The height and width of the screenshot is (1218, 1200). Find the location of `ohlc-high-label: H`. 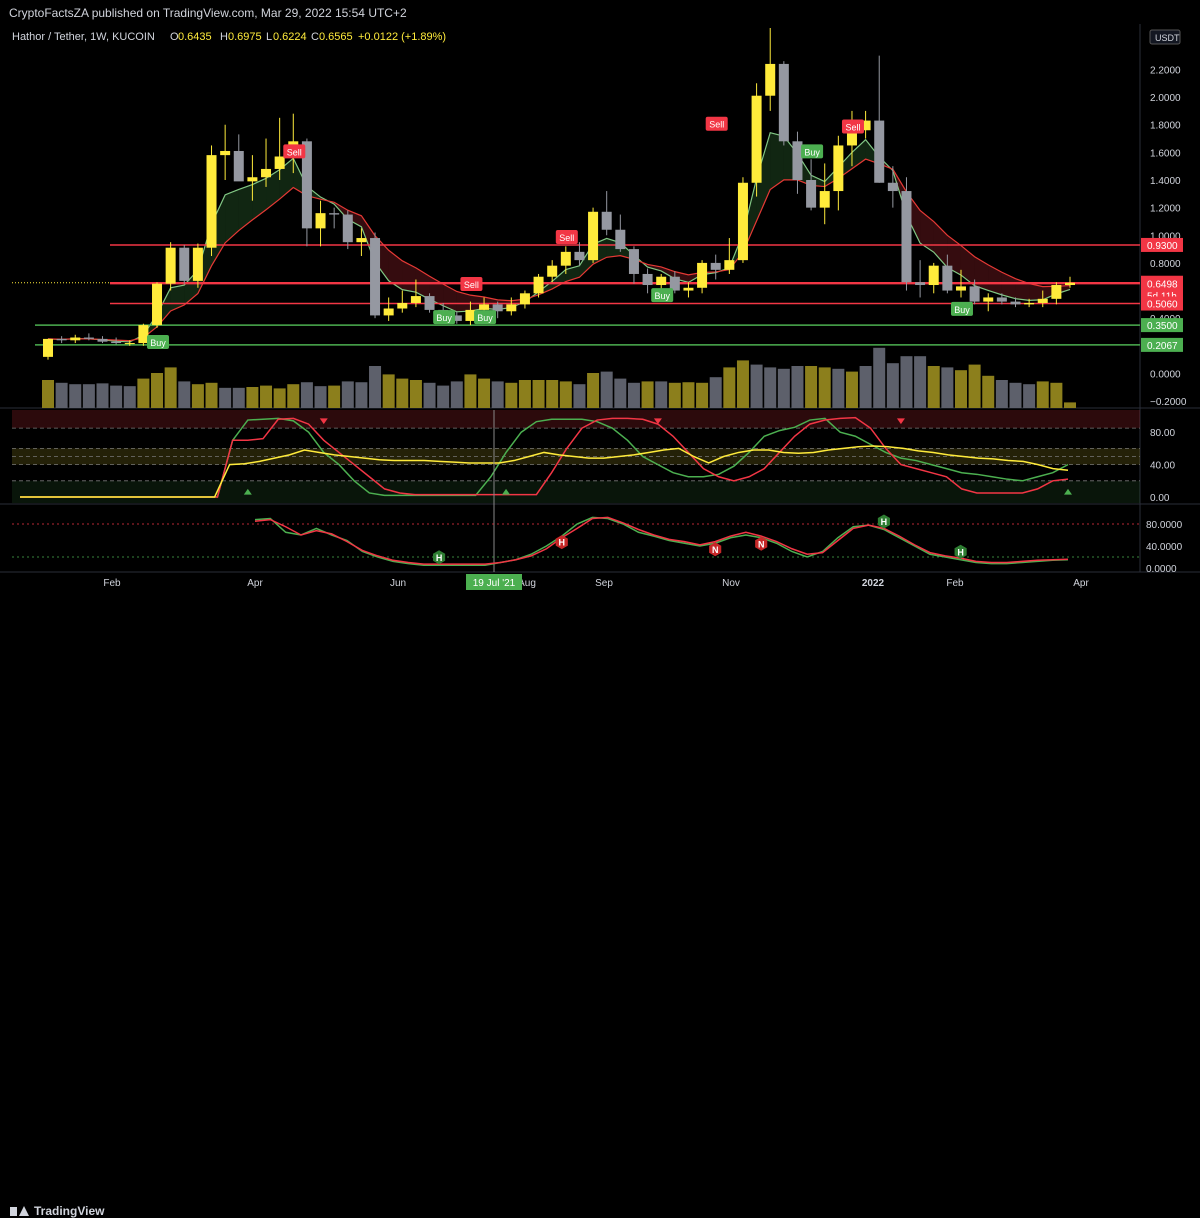

ohlc-high-label: H is located at coordinates (224, 37).